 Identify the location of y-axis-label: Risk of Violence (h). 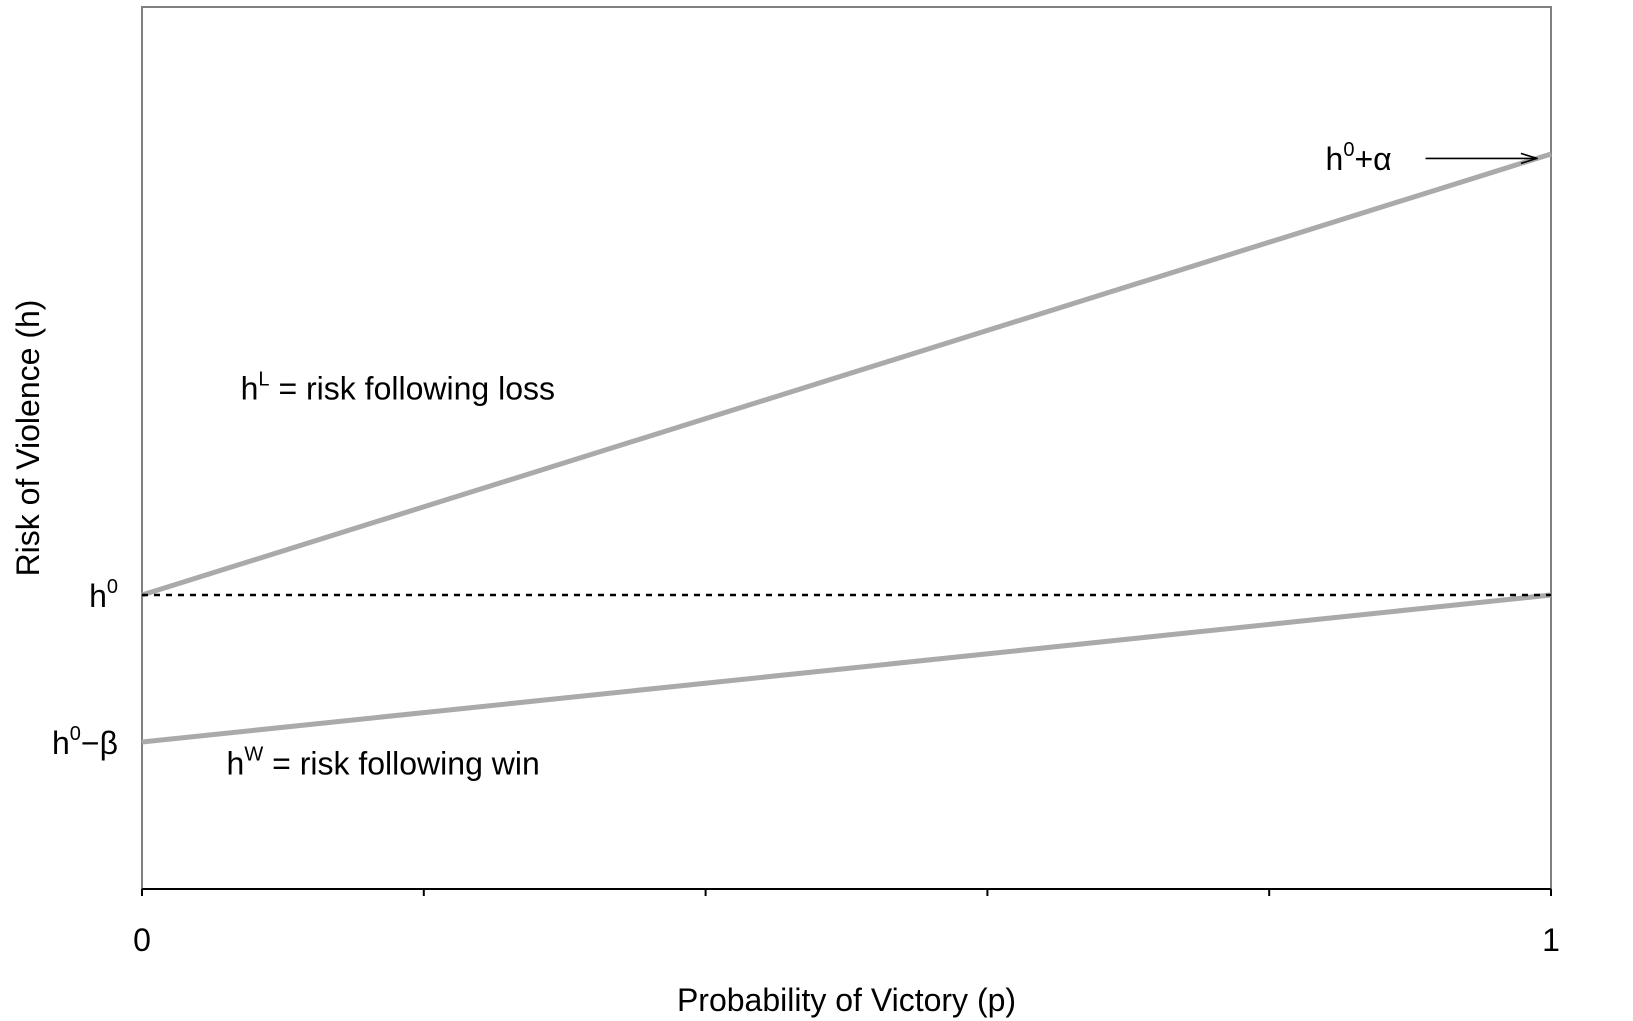
(28, 438).